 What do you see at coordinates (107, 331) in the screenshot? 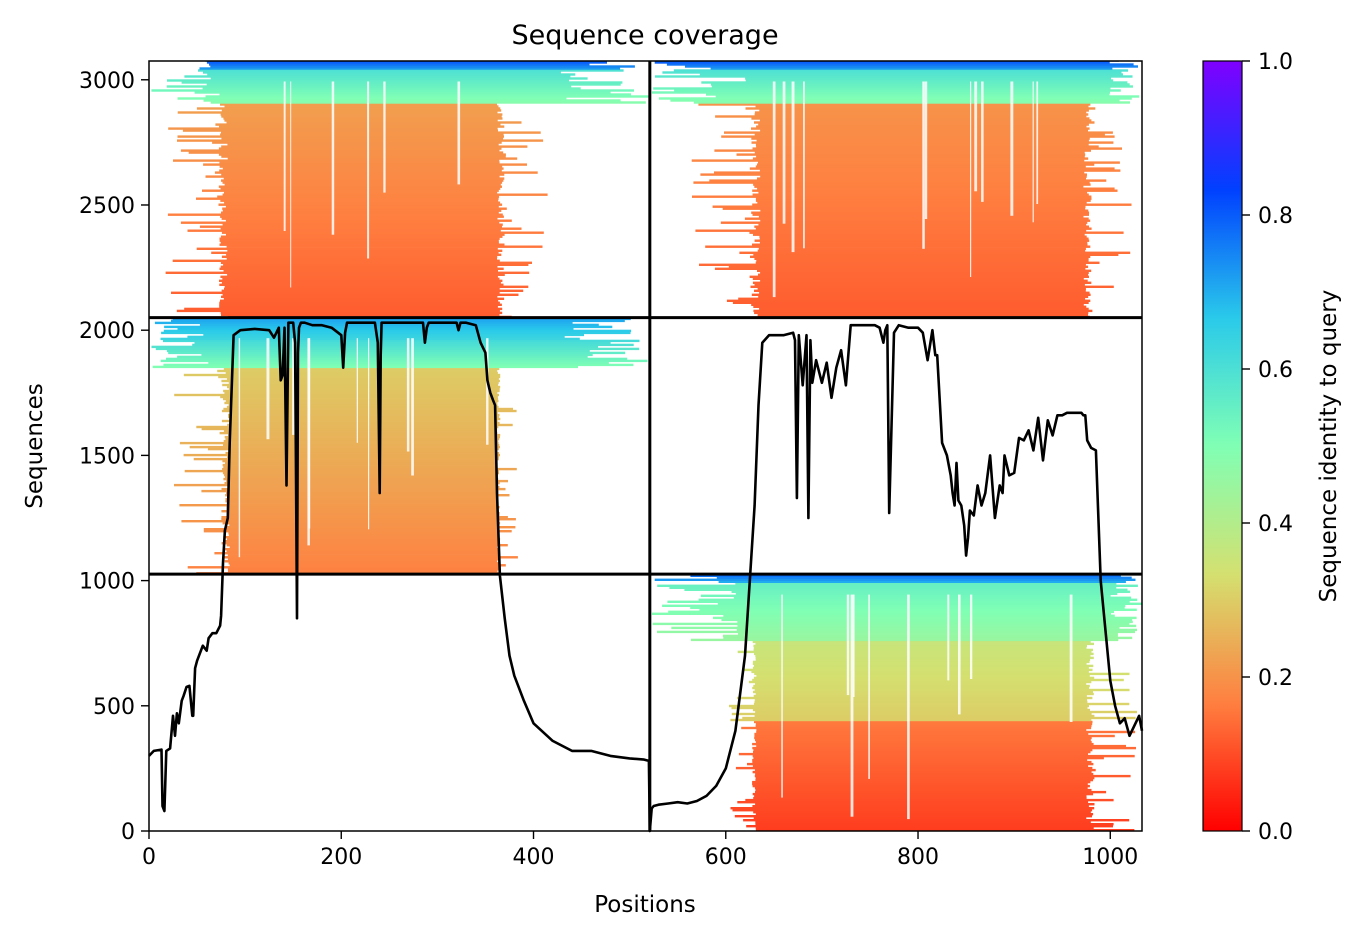
I see `y-tick-label: 2000` at bounding box center [107, 331].